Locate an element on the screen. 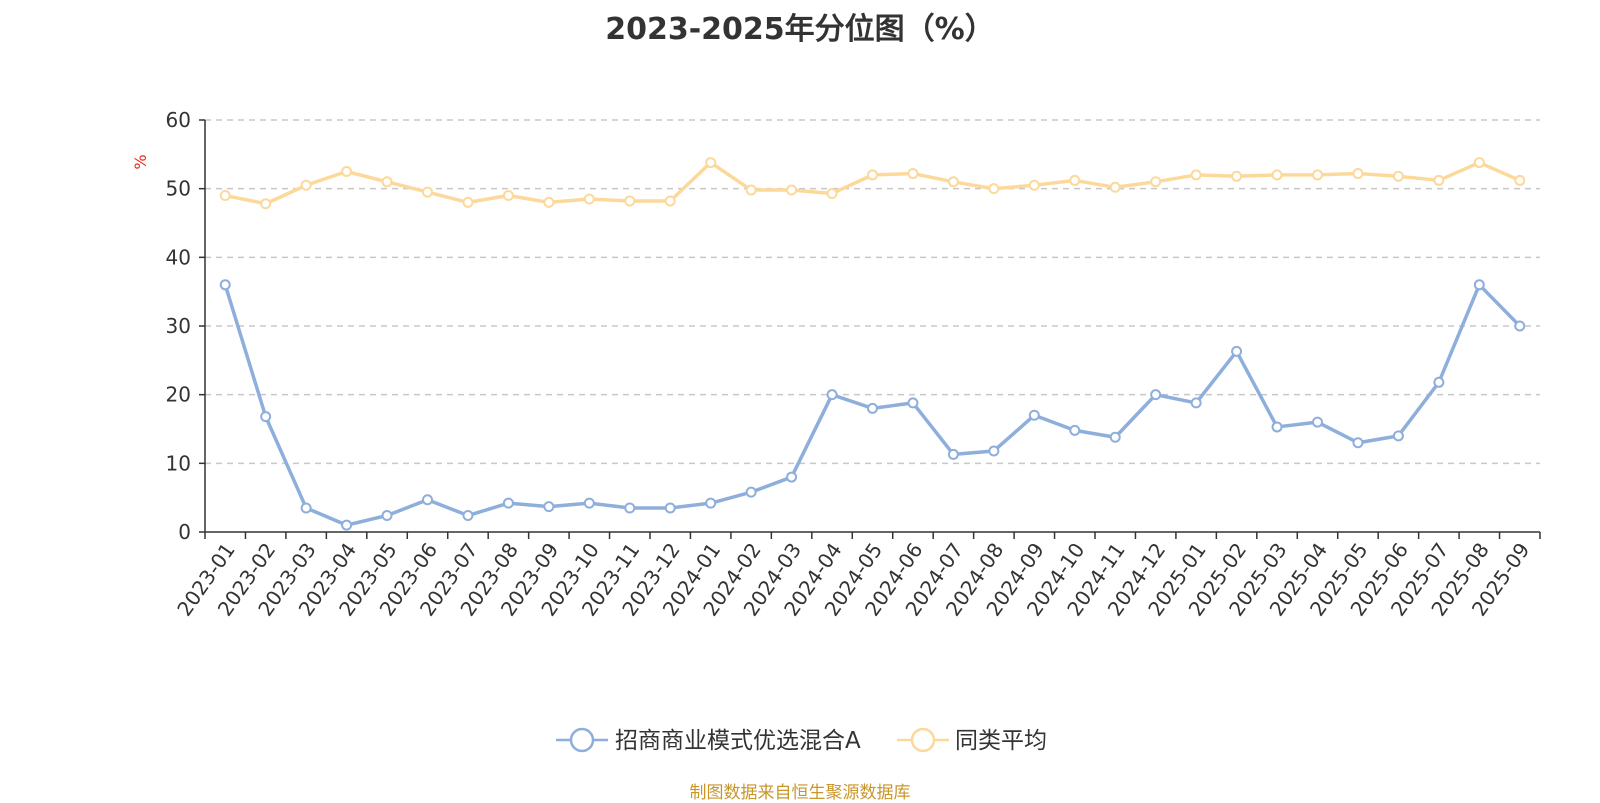  legend-item-1: 招商商业模式优选混合A is located at coordinates (708, 740).